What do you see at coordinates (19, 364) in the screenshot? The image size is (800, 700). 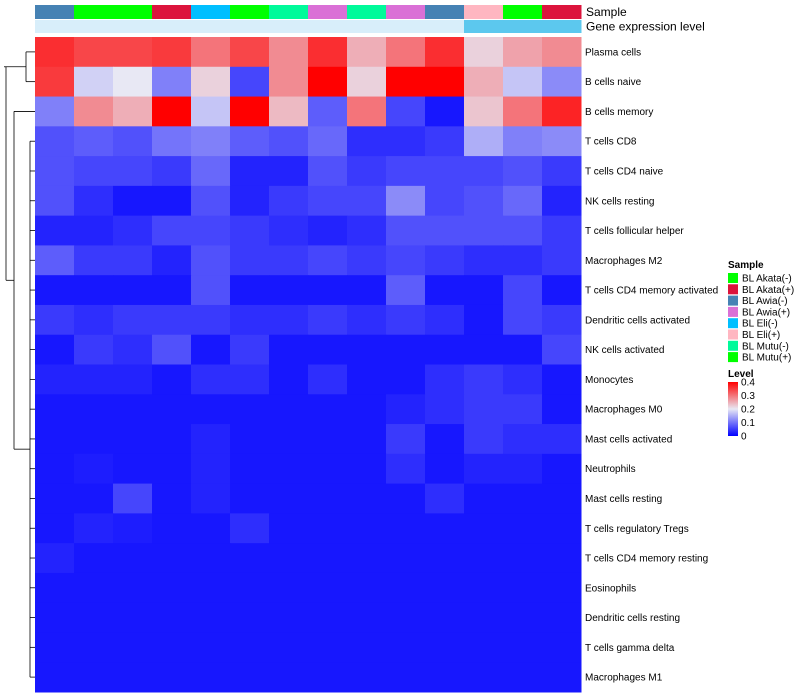 I see `row-dendrogram` at bounding box center [19, 364].